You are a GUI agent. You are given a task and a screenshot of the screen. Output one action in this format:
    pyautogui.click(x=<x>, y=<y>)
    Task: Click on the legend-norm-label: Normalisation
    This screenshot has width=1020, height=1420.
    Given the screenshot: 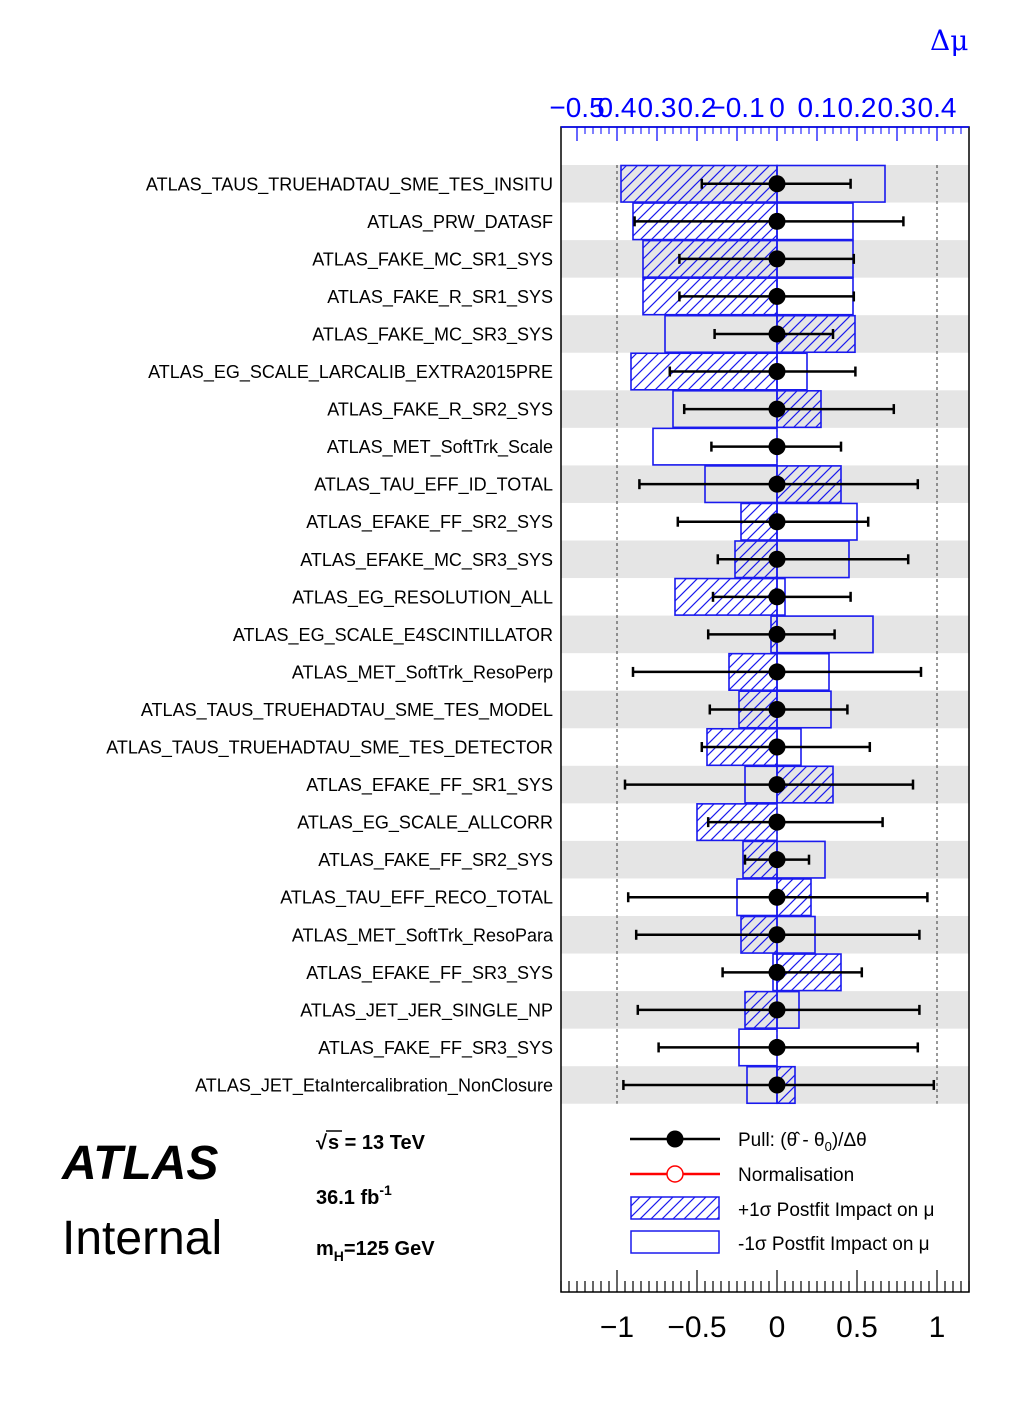 What is the action you would take?
    pyautogui.click(x=796, y=1175)
    